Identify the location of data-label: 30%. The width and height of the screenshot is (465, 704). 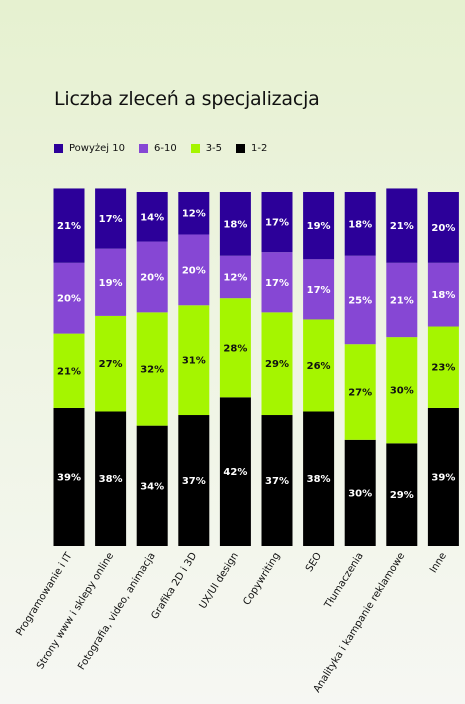
(360, 493).